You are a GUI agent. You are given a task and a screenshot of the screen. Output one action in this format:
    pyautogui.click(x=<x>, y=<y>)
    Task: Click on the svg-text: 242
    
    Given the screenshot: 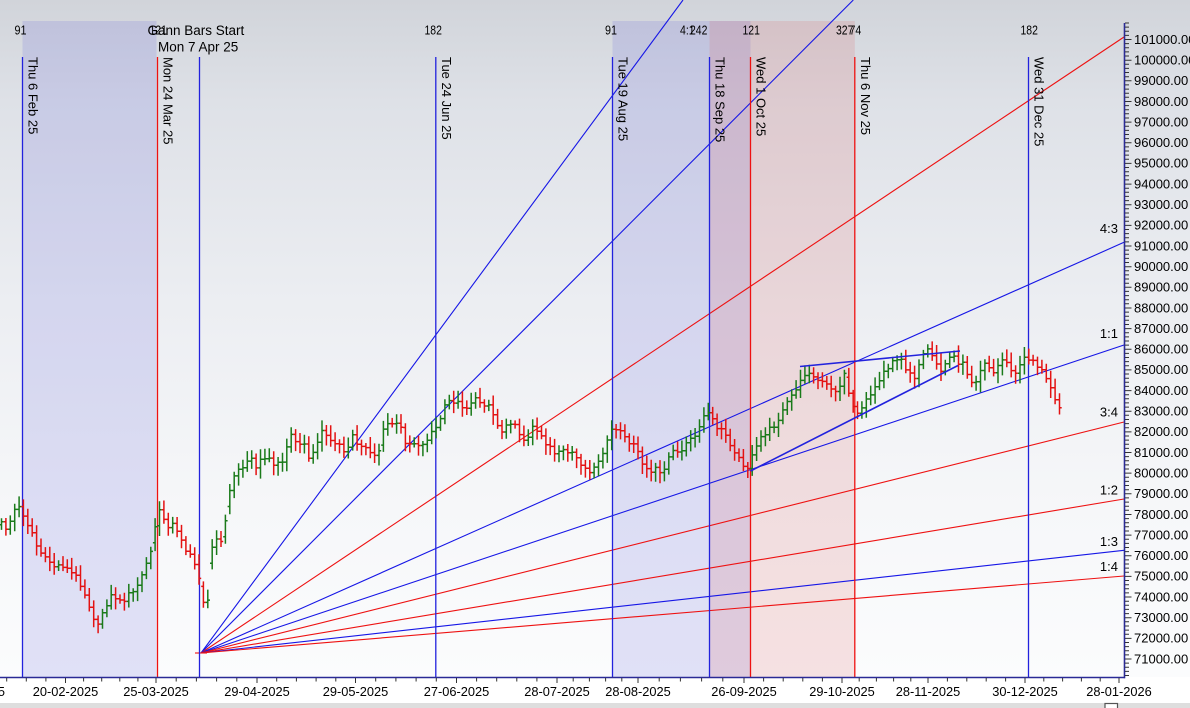 What is the action you would take?
    pyautogui.click(x=698, y=30)
    